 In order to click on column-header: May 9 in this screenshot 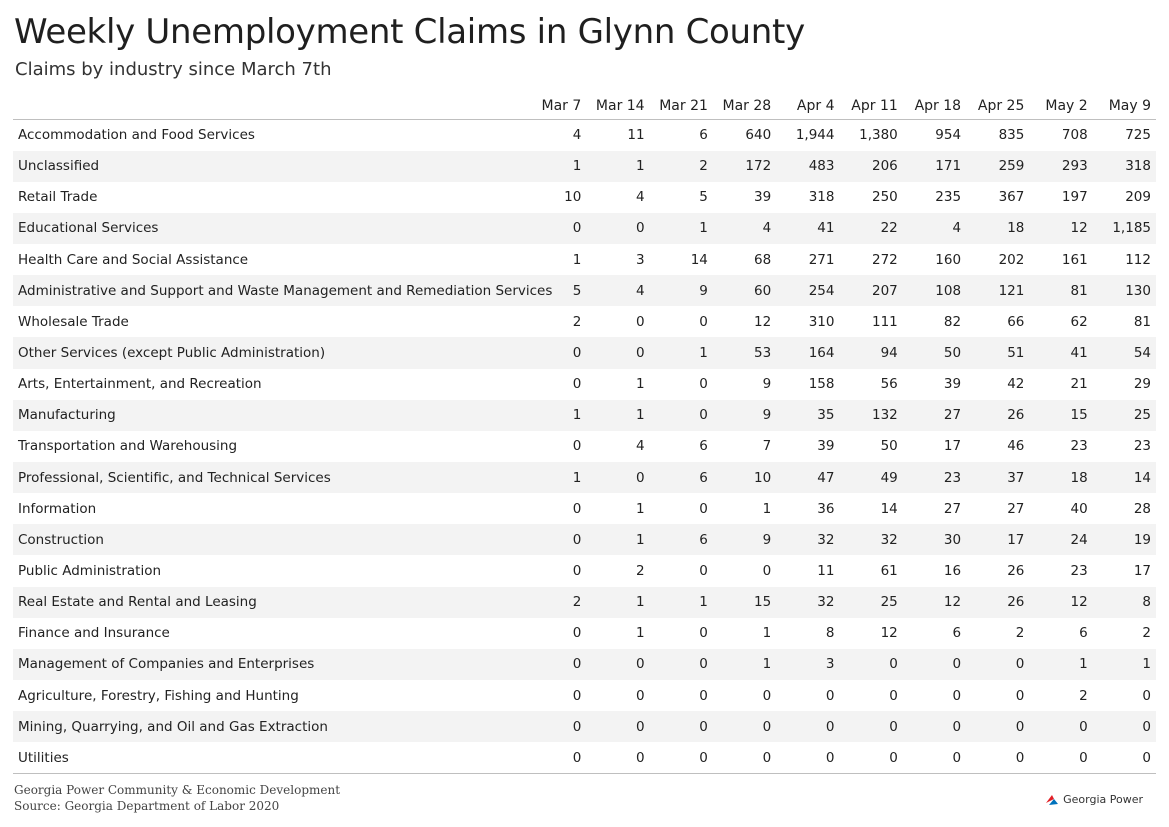, I will do `click(1124, 106)`.